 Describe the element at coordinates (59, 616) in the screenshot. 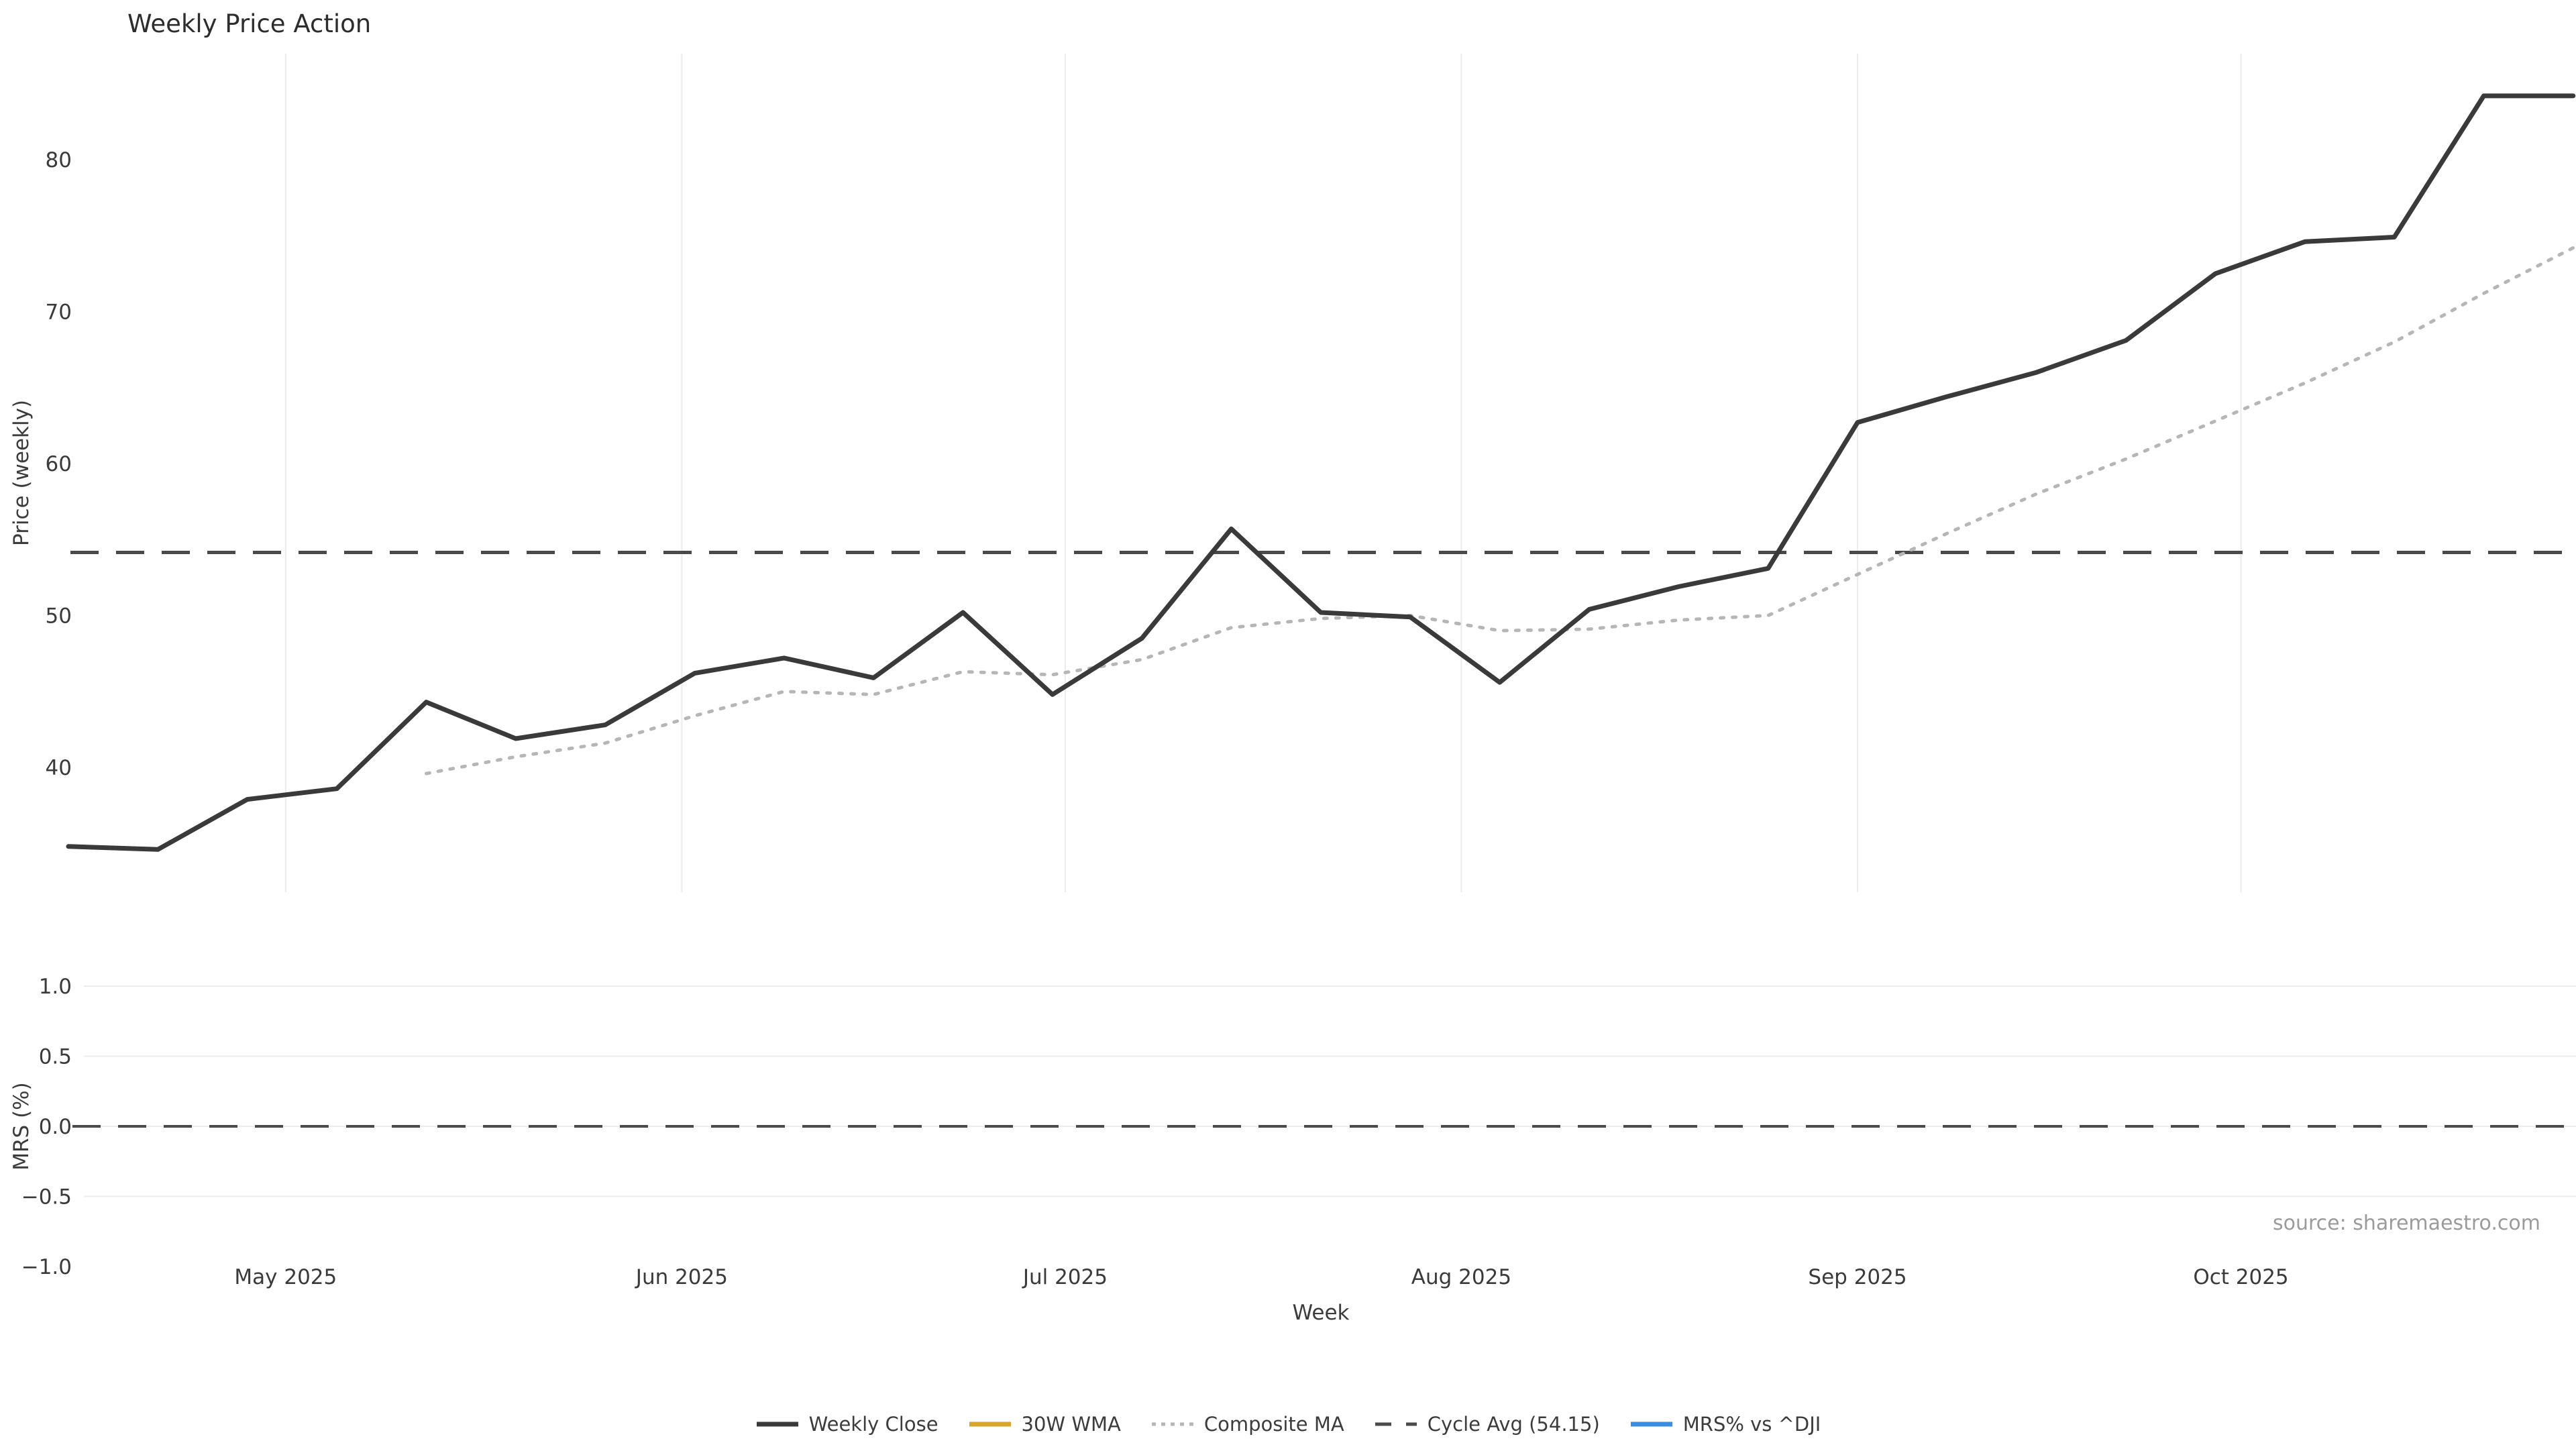

I see `price-tick-label: 50` at that location.